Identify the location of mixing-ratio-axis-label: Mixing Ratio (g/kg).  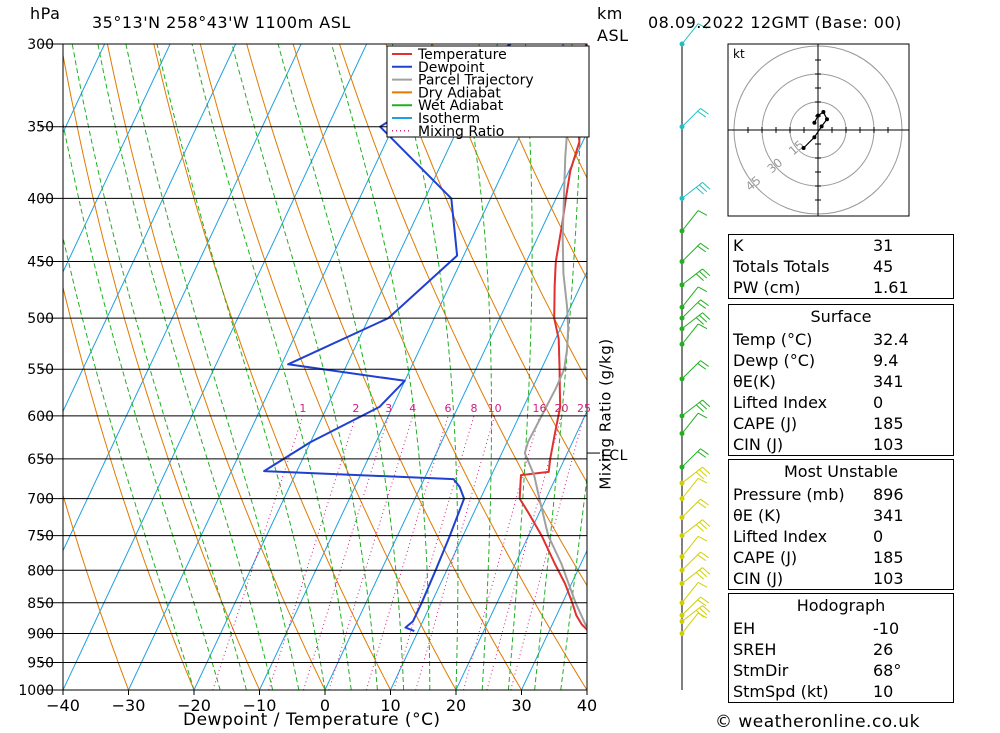
(605, 414).